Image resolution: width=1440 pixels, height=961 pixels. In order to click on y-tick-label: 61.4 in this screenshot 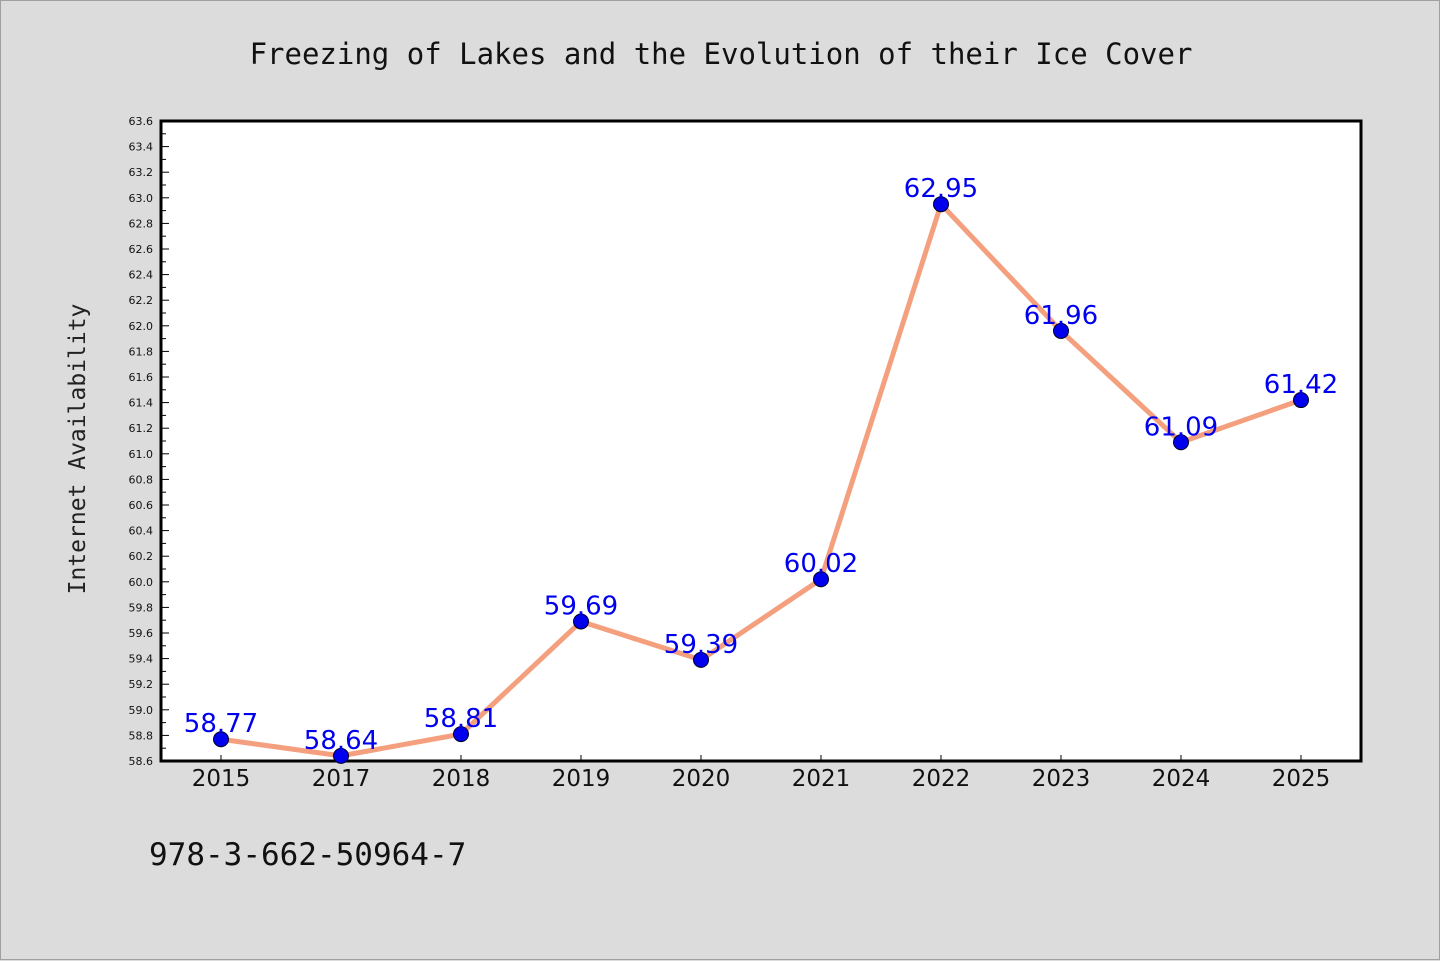, I will do `click(141, 403)`.